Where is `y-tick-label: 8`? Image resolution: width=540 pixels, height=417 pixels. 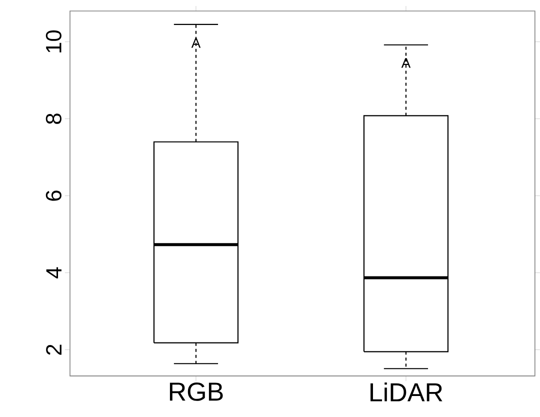 y-tick-label: 8 is located at coordinates (54, 119).